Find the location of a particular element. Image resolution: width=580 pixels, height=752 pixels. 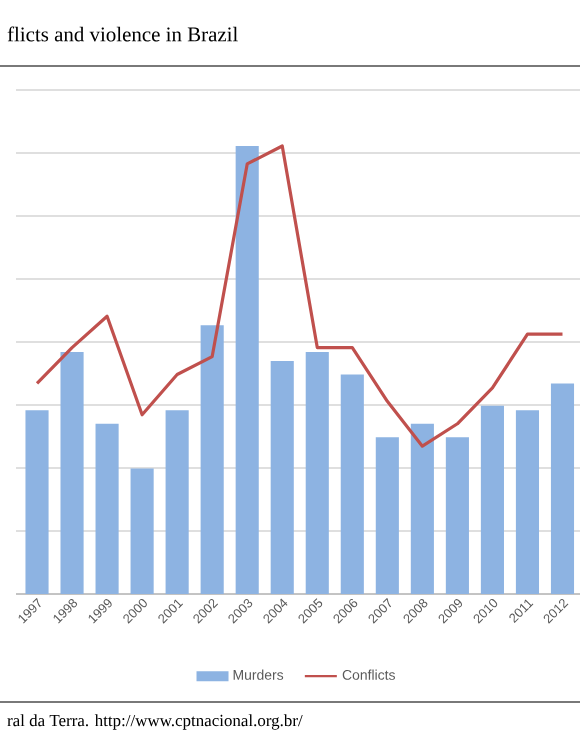

text: ral da Terra. http://www.cptnacional.org.br/ is located at coordinates (155, 722).